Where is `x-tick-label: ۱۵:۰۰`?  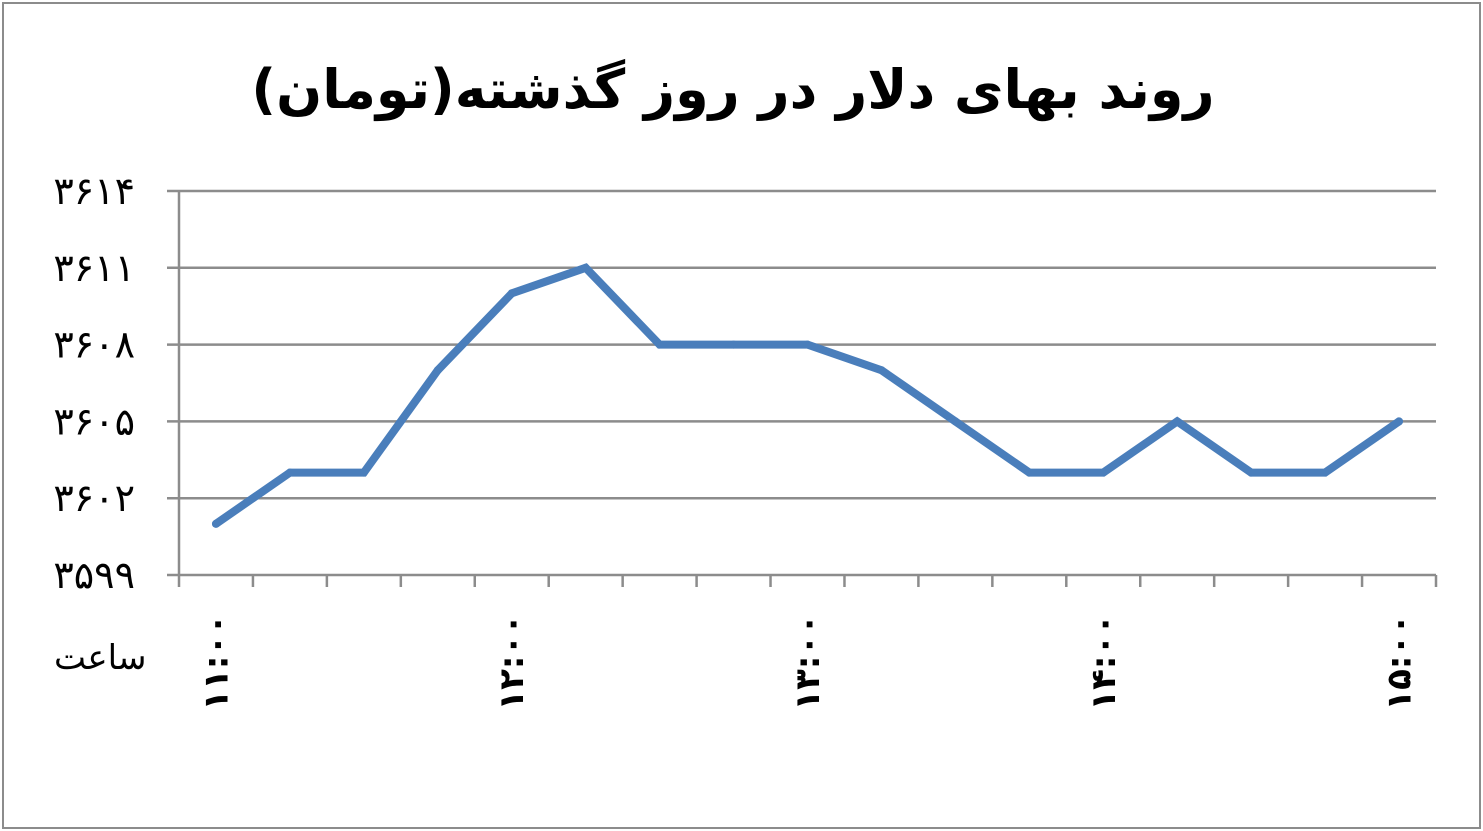 x-tick-label: ۱۵:۰۰ is located at coordinates (1400, 662).